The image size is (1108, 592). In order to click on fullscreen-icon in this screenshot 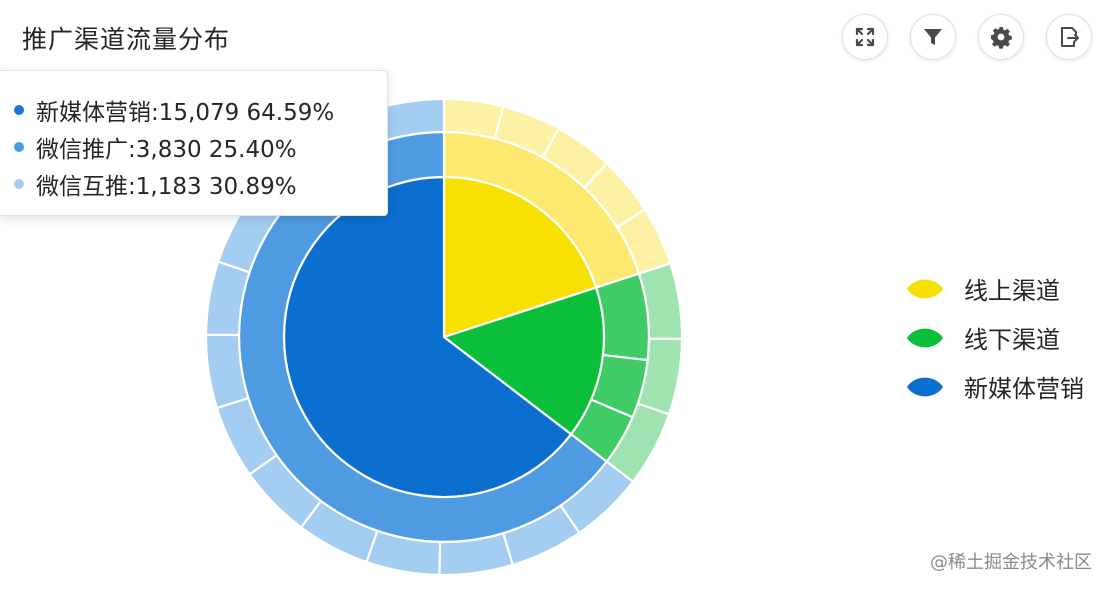, I will do `click(865, 37)`.